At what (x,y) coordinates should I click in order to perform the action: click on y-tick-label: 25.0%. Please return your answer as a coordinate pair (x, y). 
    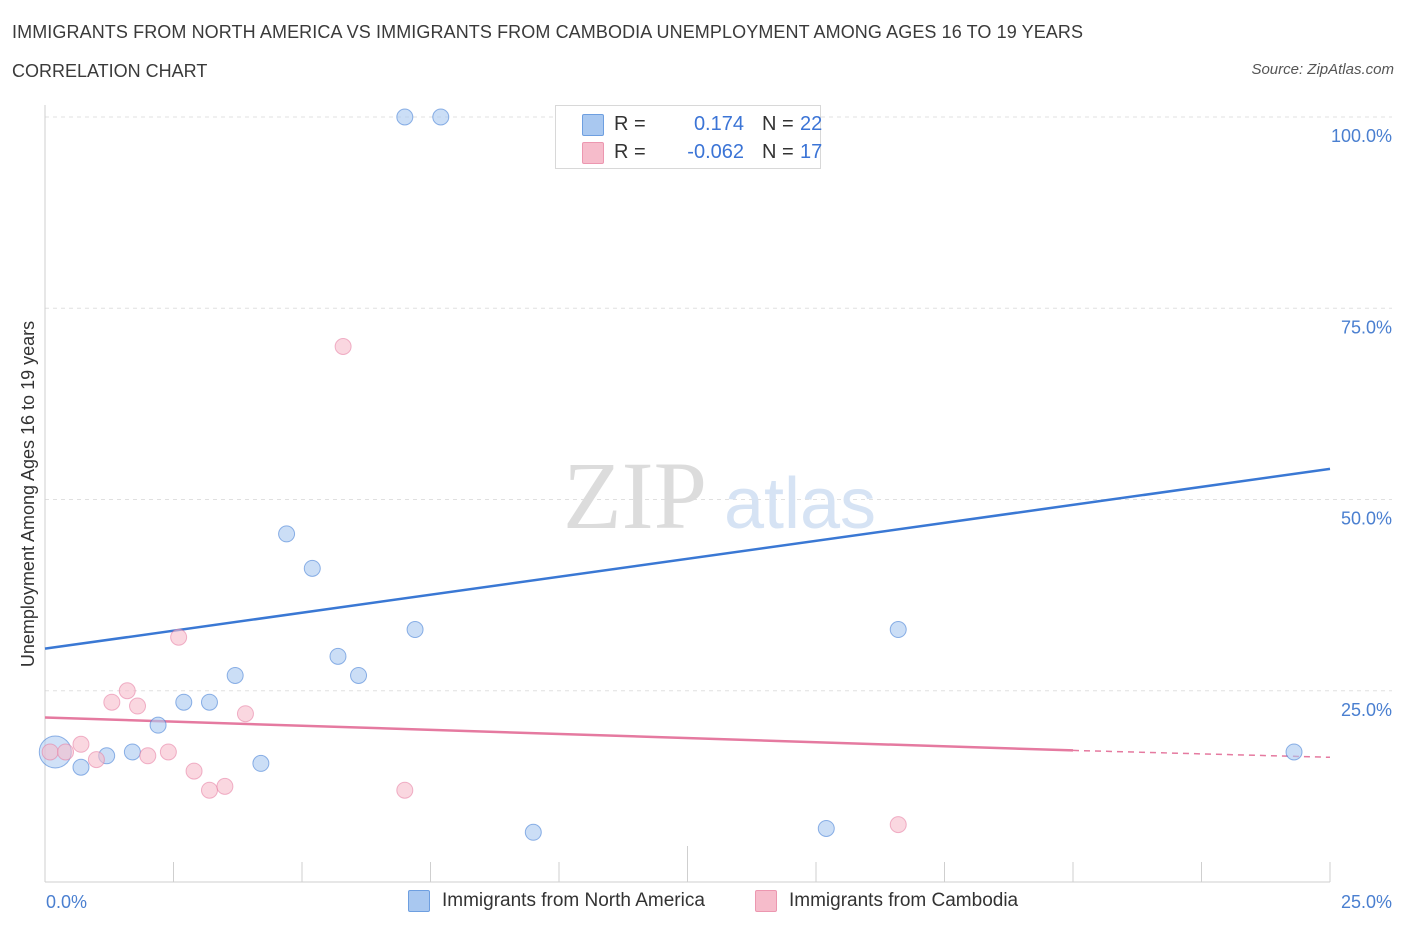
    Looking at the image, I should click on (1366, 710).